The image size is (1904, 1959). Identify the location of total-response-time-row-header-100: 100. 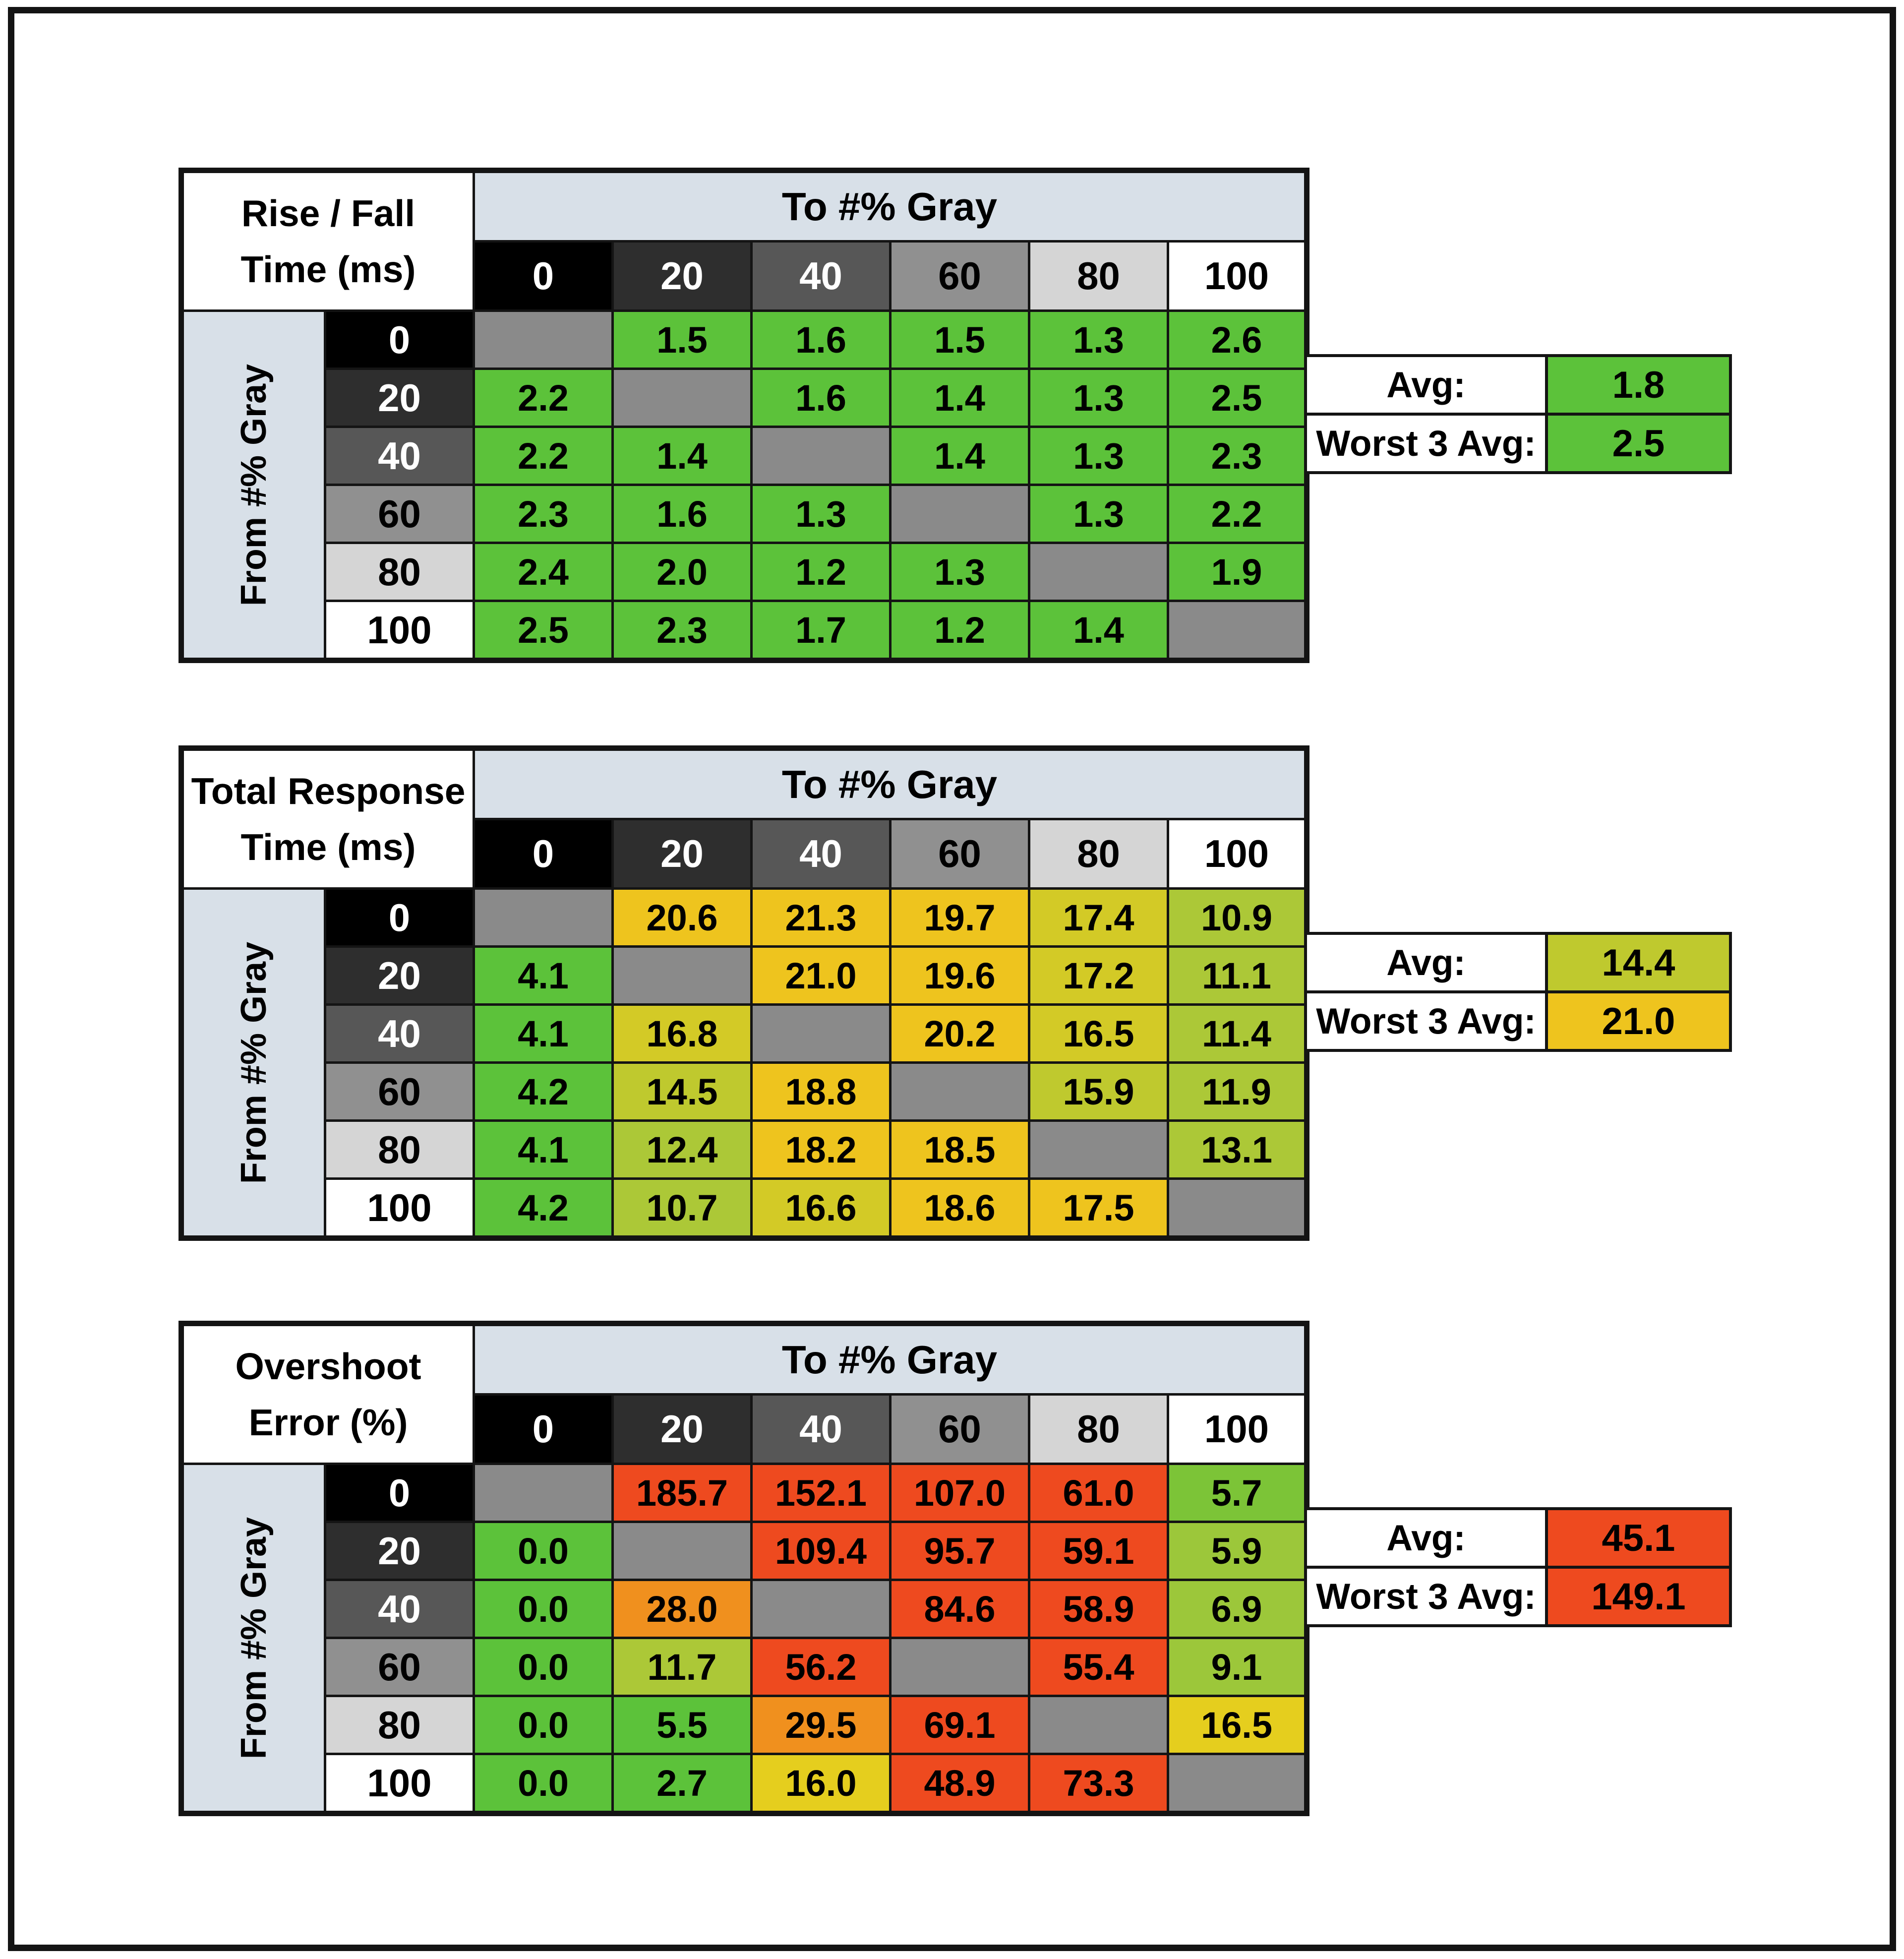
(399, 1208).